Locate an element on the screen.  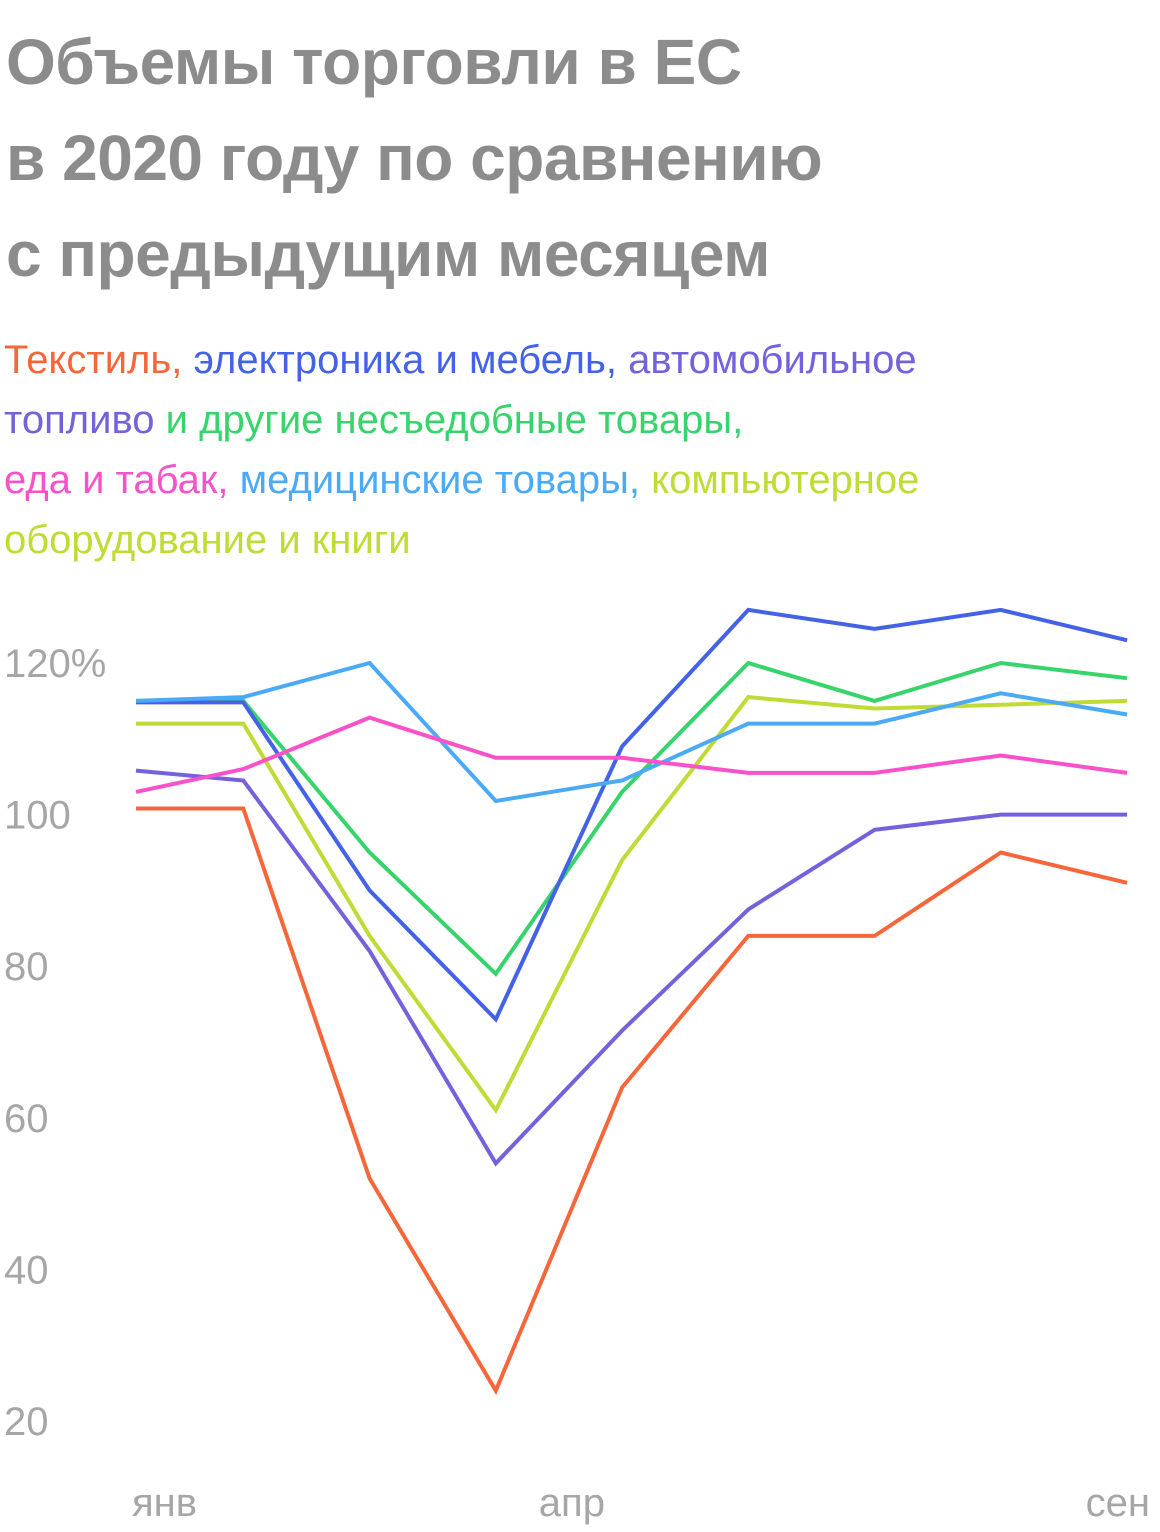
legend-item-medical-goods: медицинские товары is located at coordinates (434, 480).